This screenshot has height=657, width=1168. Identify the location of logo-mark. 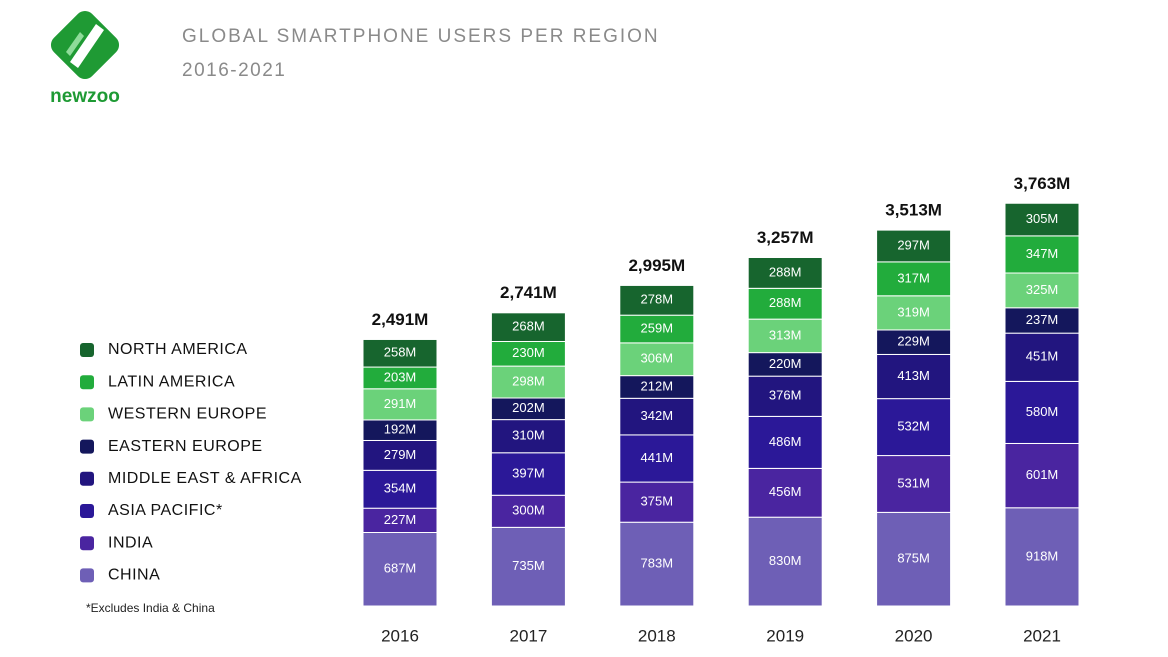
(85, 45).